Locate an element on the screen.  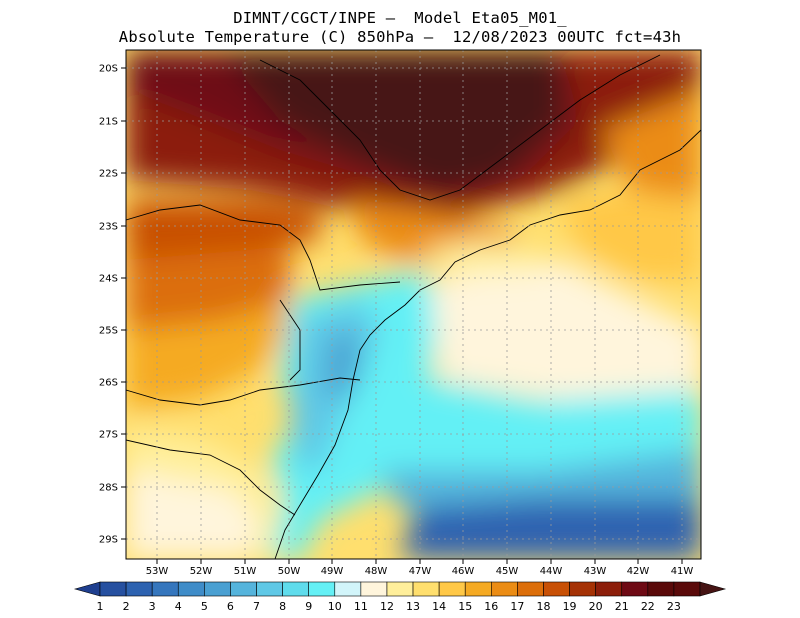
colorbar-label: 23 is located at coordinates (674, 606).